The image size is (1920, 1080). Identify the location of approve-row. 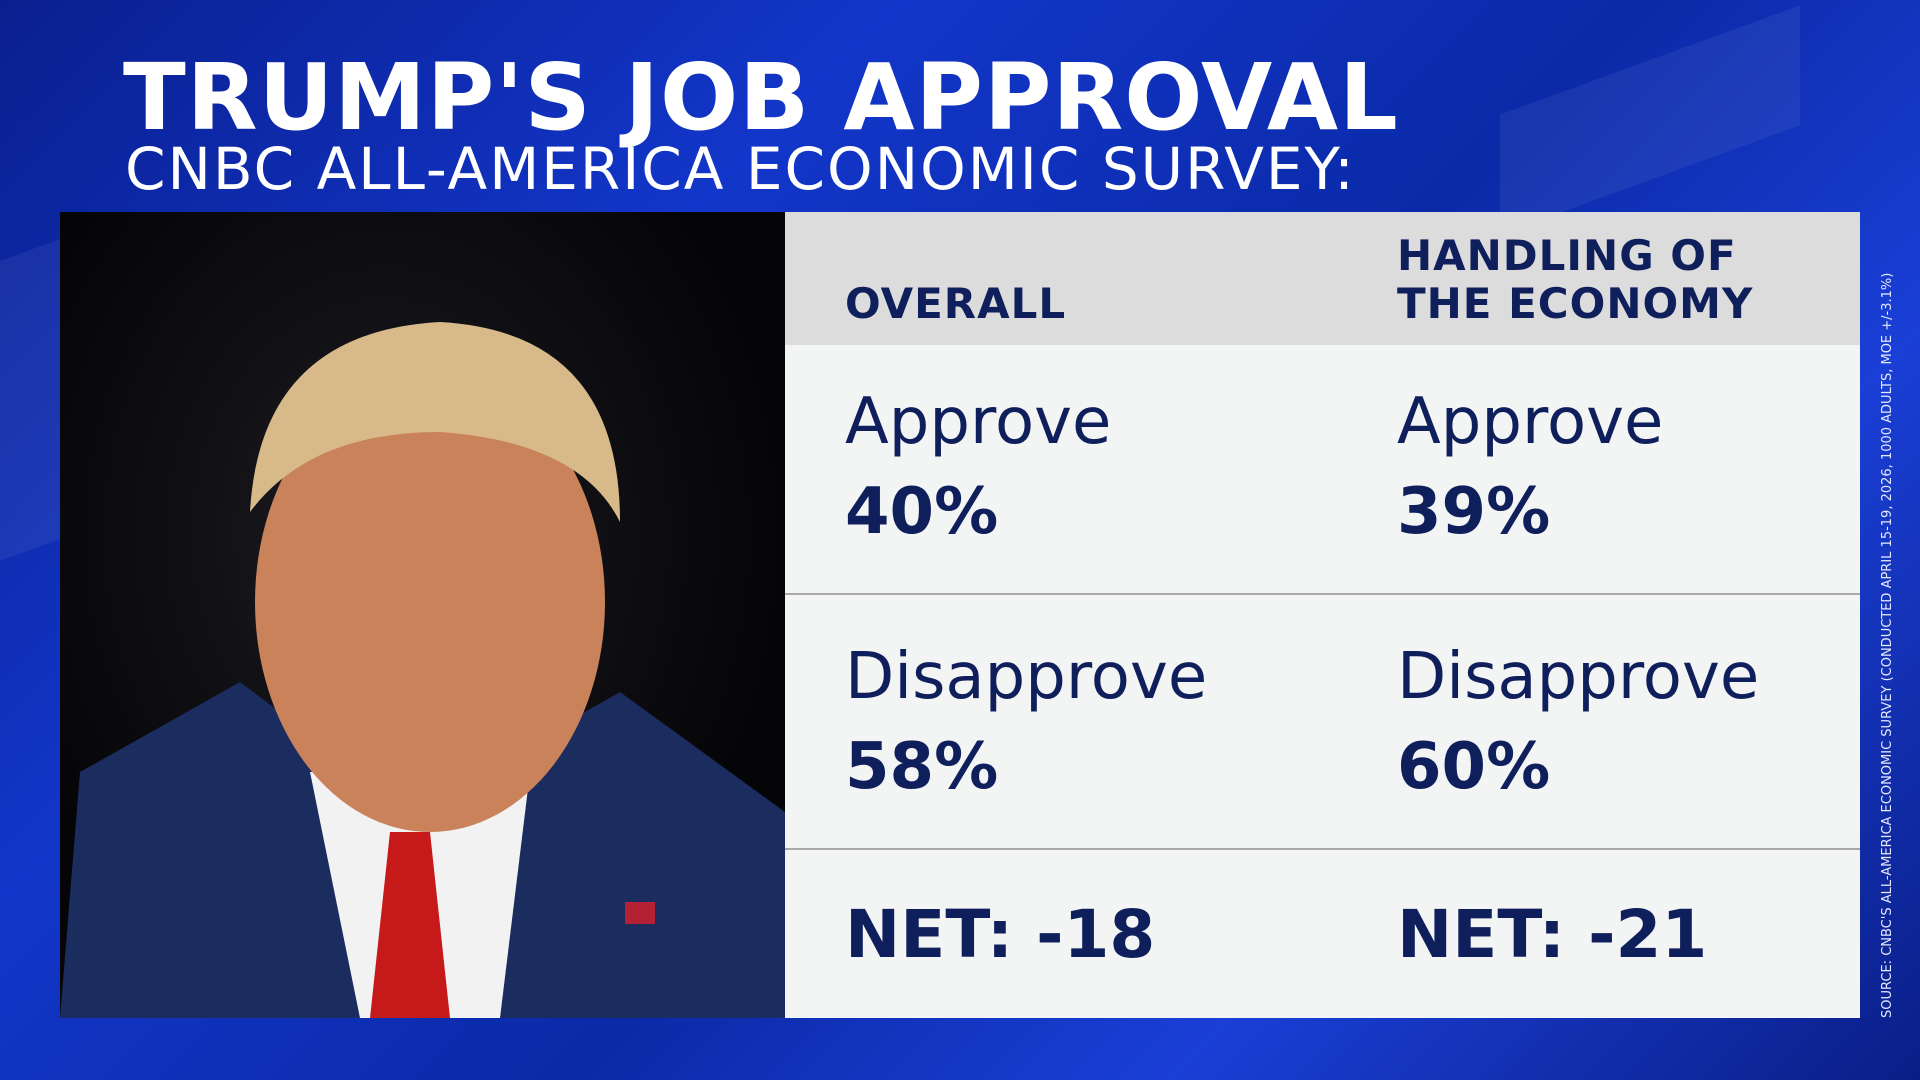
(1322, 470).